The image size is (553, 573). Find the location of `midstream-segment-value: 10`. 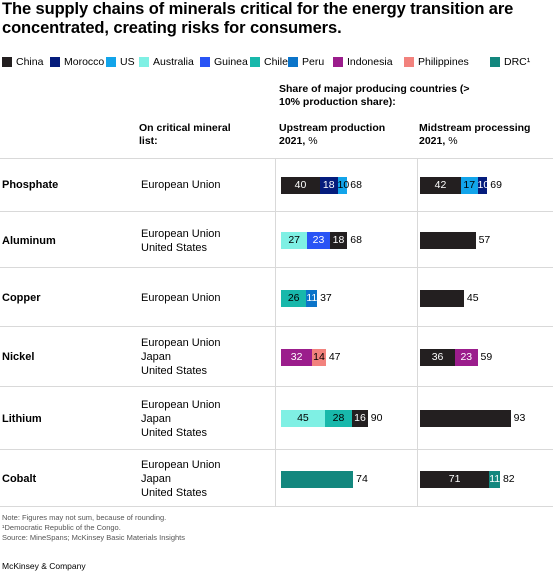

midstream-segment-value: 10 is located at coordinates (483, 184).